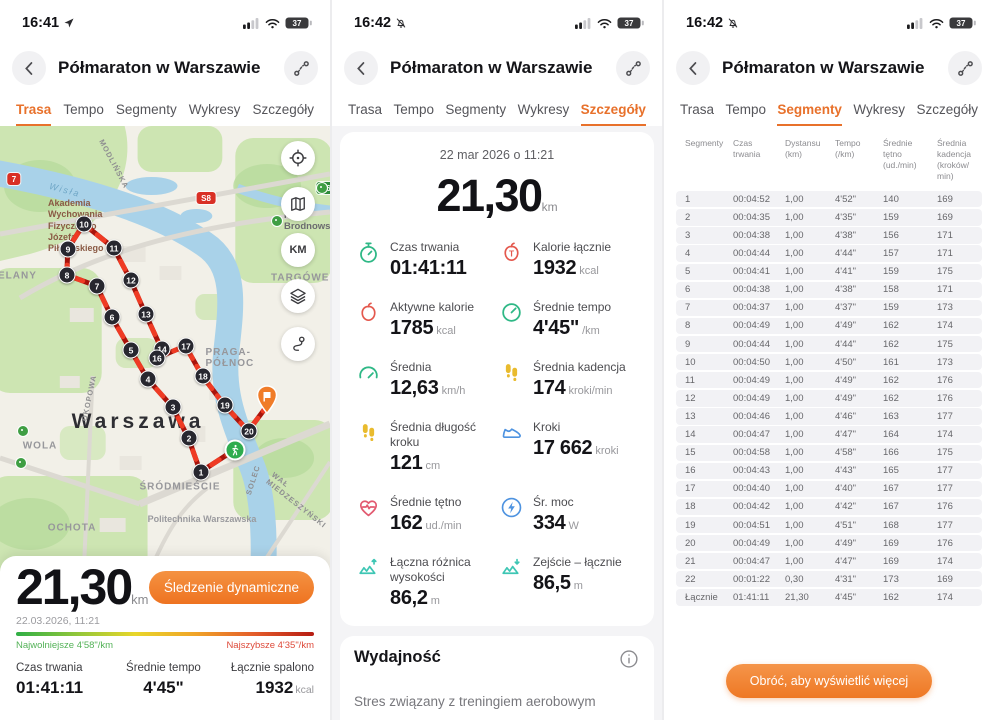 The width and height of the screenshot is (994, 720). I want to click on tab-bar: Trasa Tempo Segmenty Wykresy Szczegóły, so click(165, 109).